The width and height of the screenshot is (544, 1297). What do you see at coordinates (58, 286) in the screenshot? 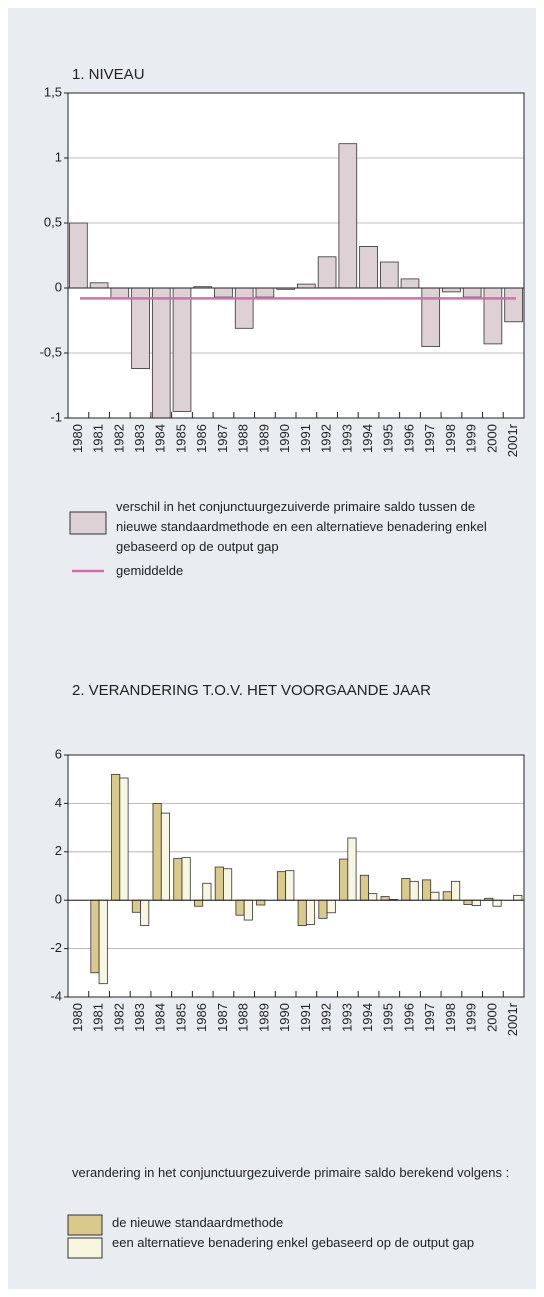
I see `y-tick-label: 0` at bounding box center [58, 286].